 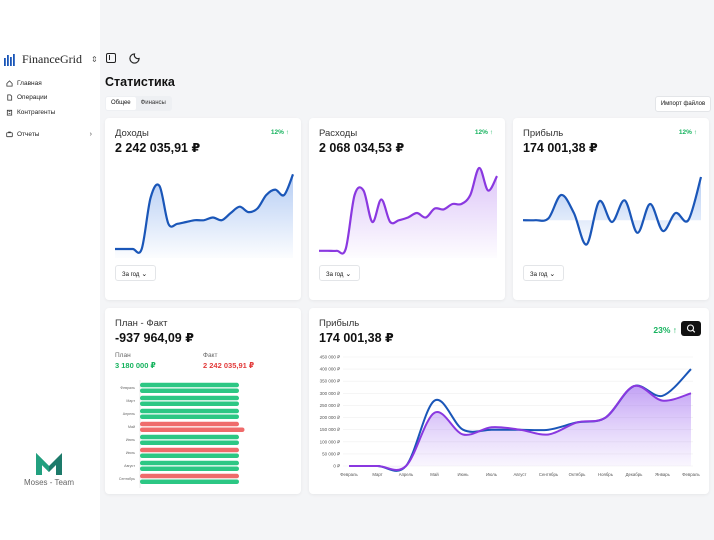 I want to click on y-tick-label: 50 000 ₽, so click(x=331, y=453).